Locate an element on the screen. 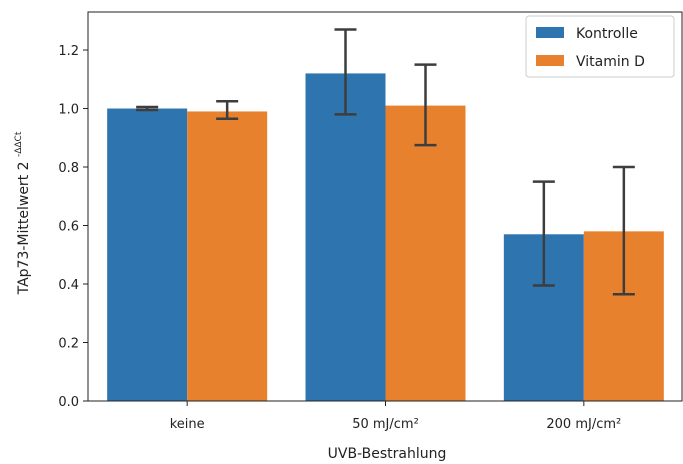  legend-swatch-vitamin-d is located at coordinates (550, 60).